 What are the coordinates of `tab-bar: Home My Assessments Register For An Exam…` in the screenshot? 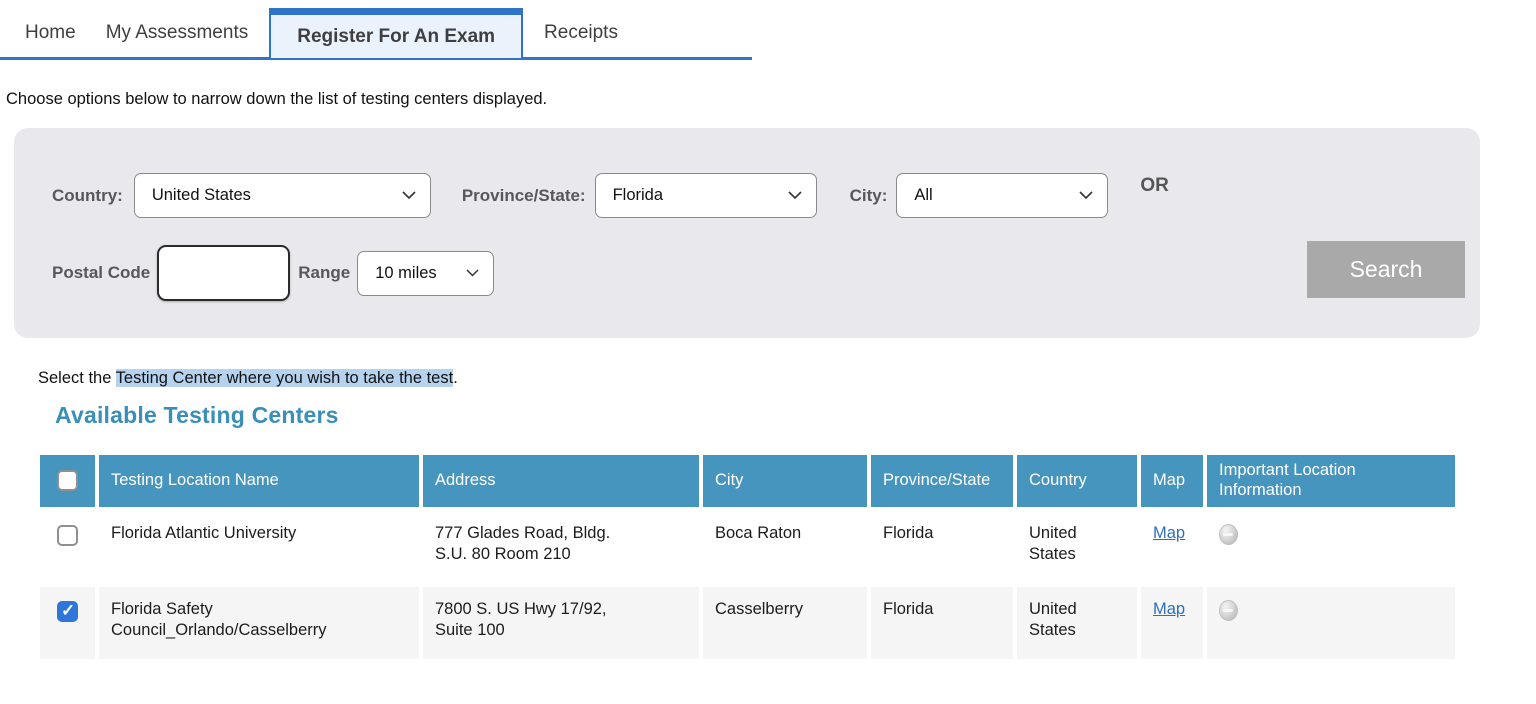 It's located at (376, 34).